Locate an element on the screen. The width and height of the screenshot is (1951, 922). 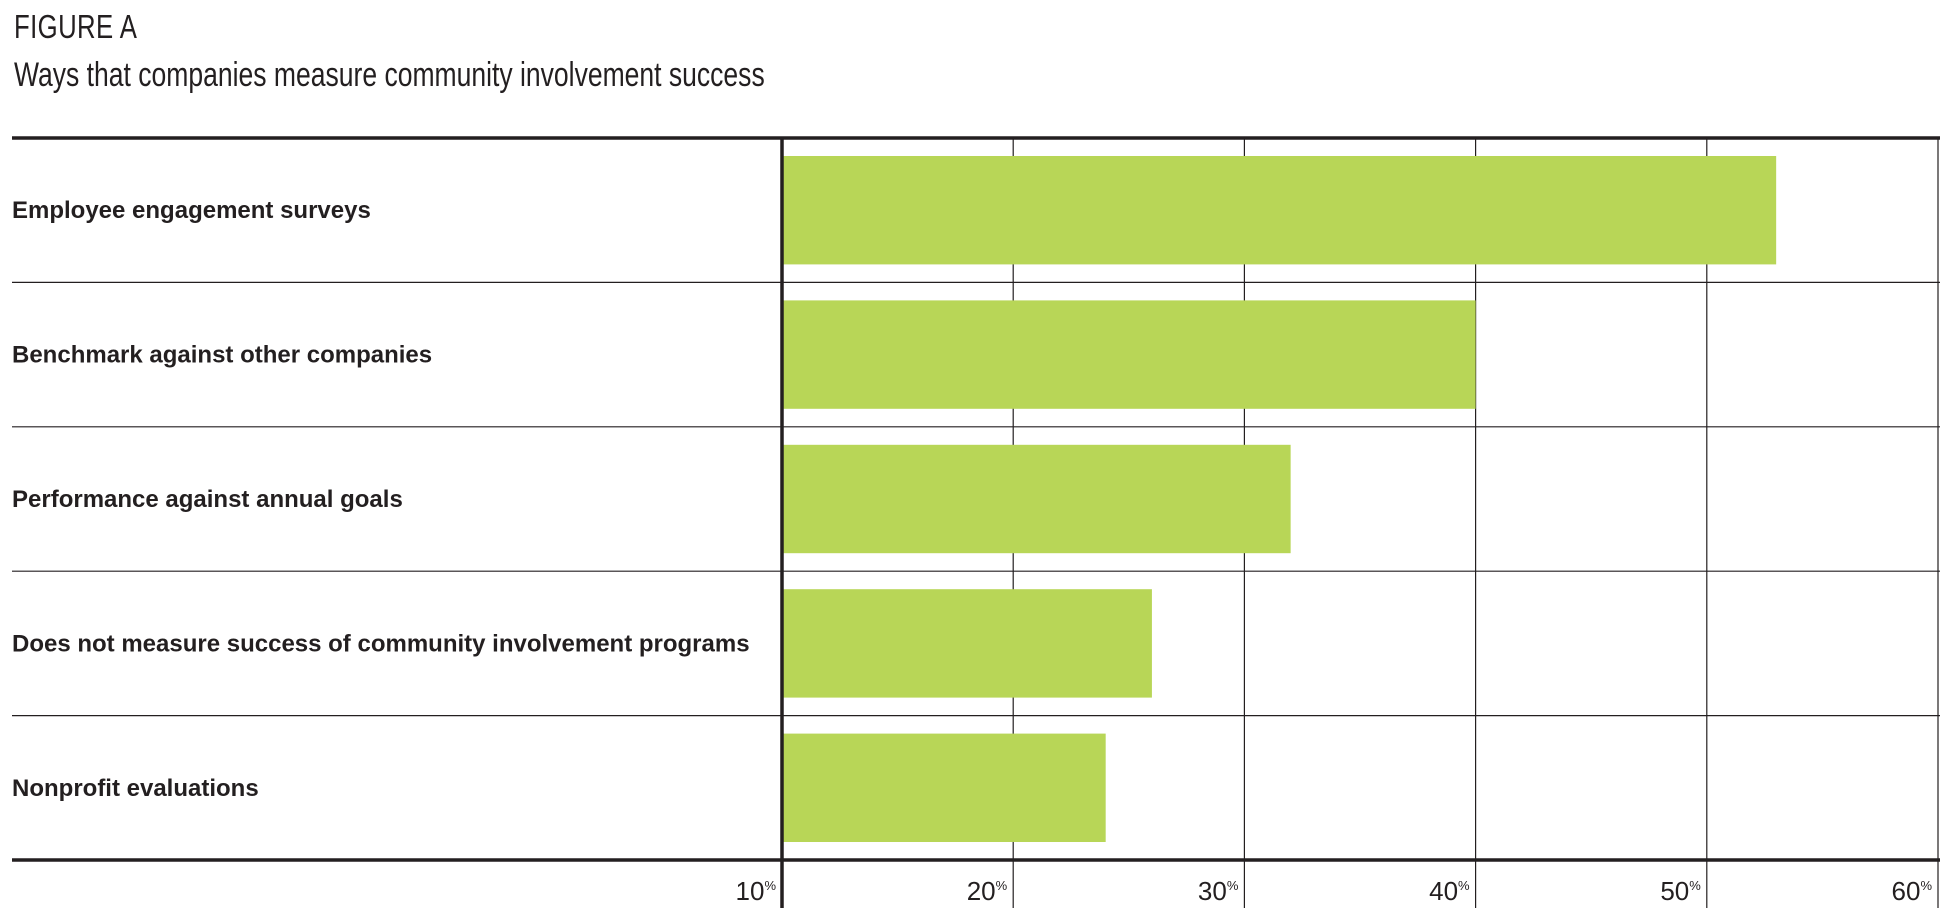
tick-label: 10% is located at coordinates (756, 891).